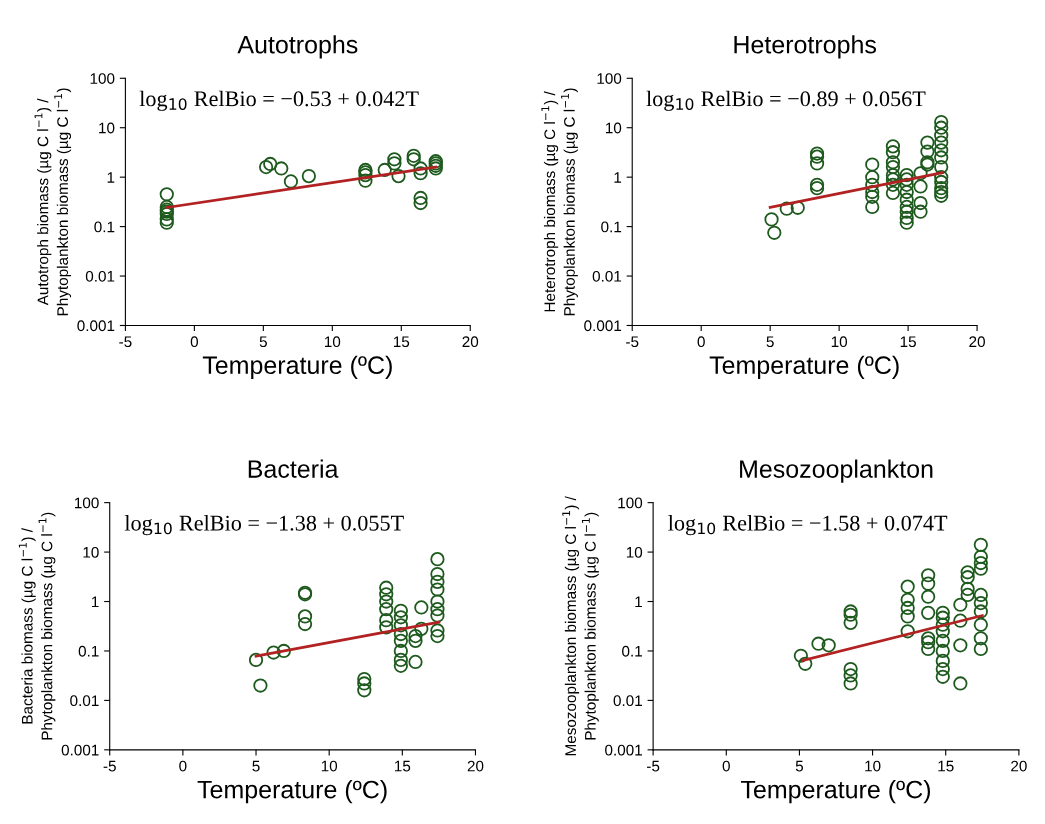 The width and height of the screenshot is (1045, 824). I want to click on y-axis-title: Autotroph biomass (µg C l$^{−1}$) / Phytoplankton biomass (µg C l$^{−1}$), so click(53, 202).